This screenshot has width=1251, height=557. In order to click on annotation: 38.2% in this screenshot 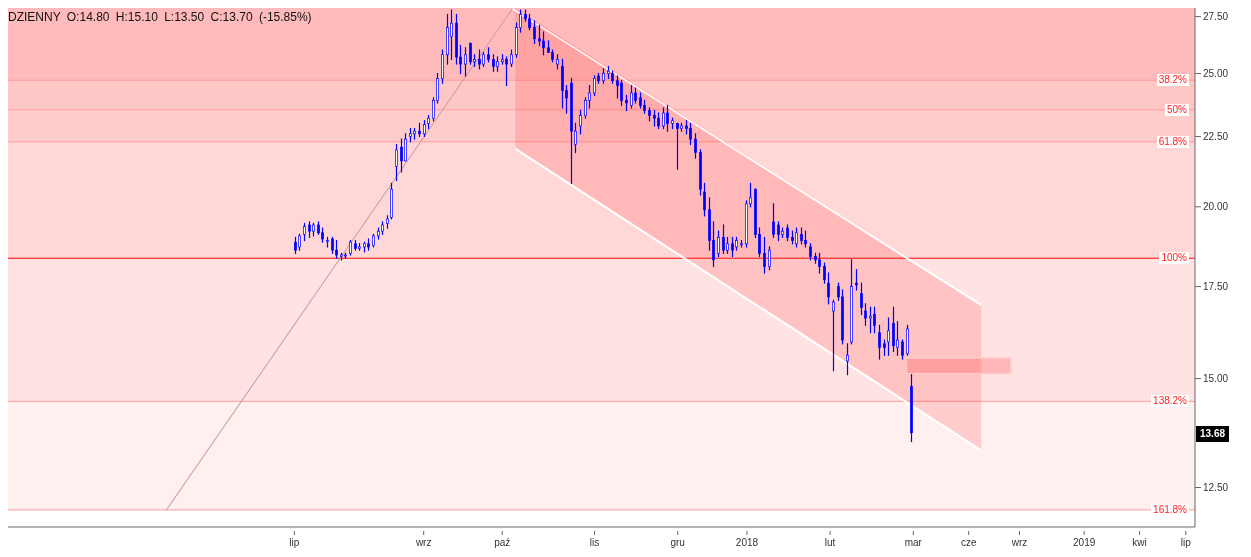, I will do `click(1172, 80)`.